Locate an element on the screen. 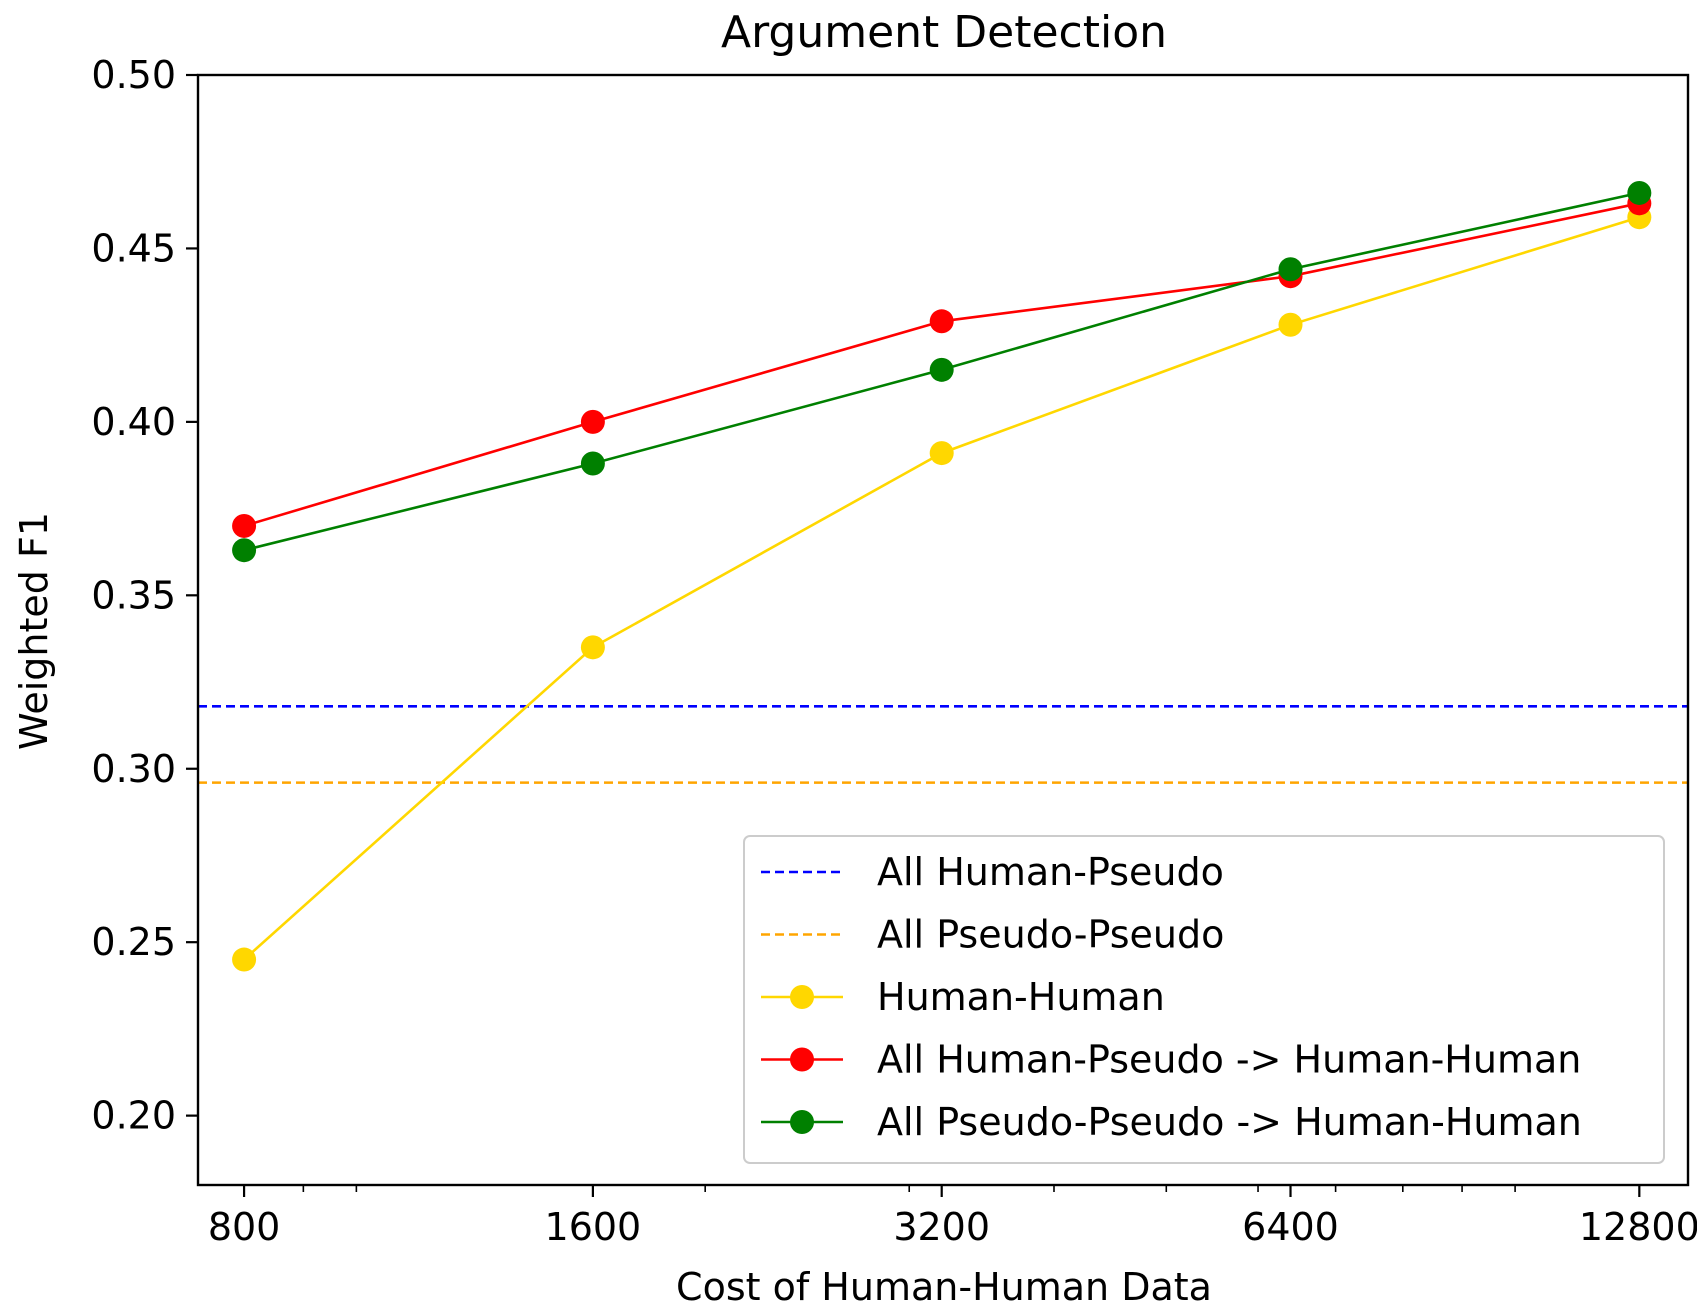 Image resolution: width=1697 pixels, height=1316 pixels. y-tick-label-7: 0.50 is located at coordinates (133, 75).